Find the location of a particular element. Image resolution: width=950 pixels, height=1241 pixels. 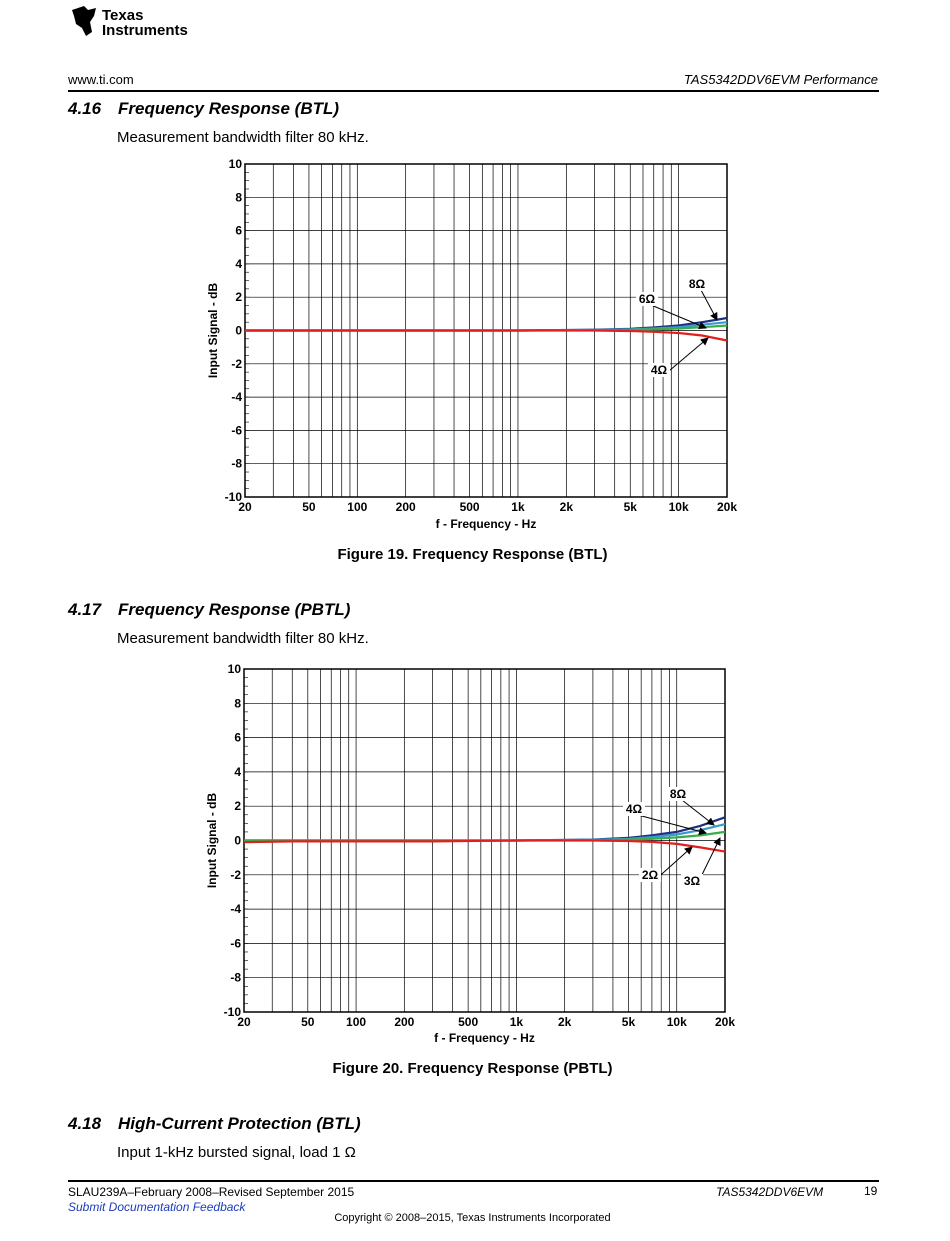

section-number: 4.18 is located at coordinates (85, 1123).